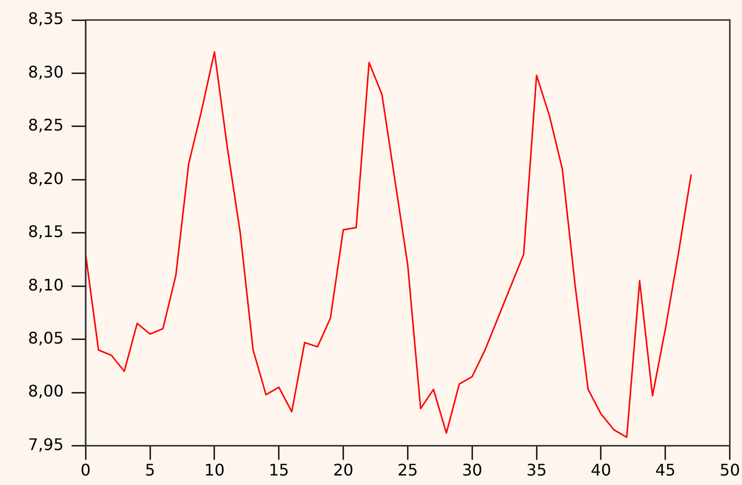 The width and height of the screenshot is (742, 485). Describe the element at coordinates (85, 470) in the screenshot. I see `x-tick-label: 0` at that location.